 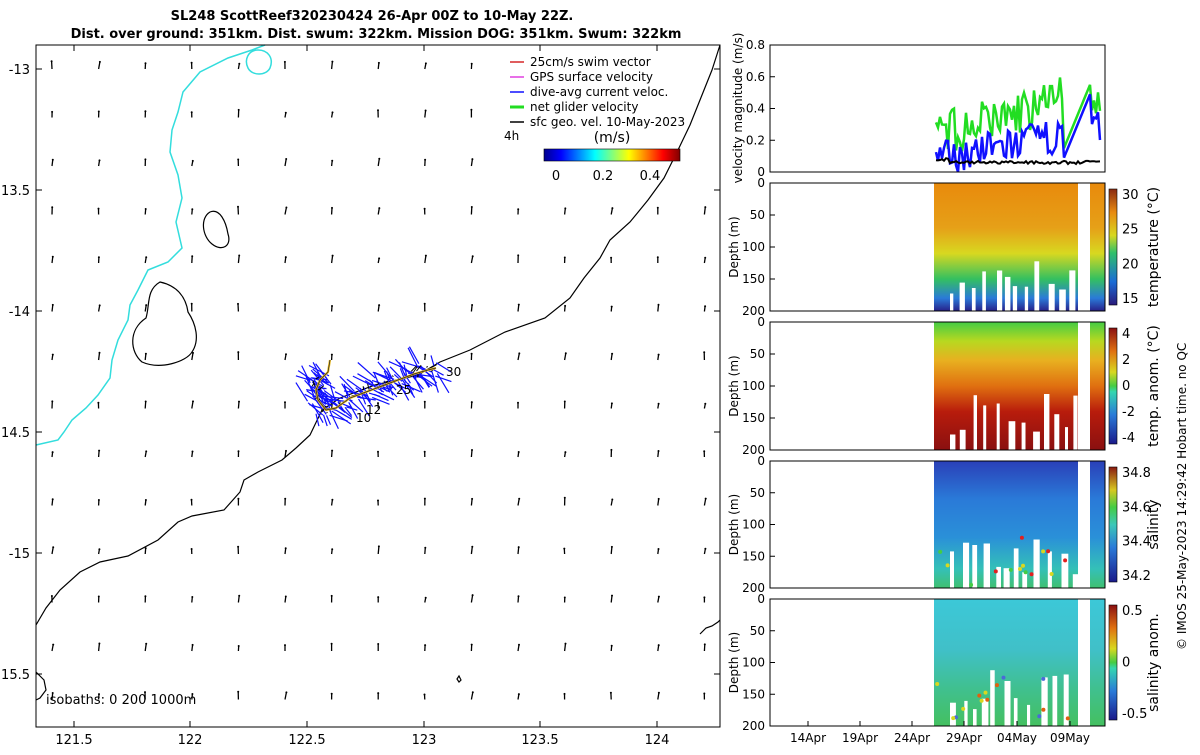 What do you see at coordinates (612, 155) in the screenshot?
I see `speed-colorbar` at bounding box center [612, 155].